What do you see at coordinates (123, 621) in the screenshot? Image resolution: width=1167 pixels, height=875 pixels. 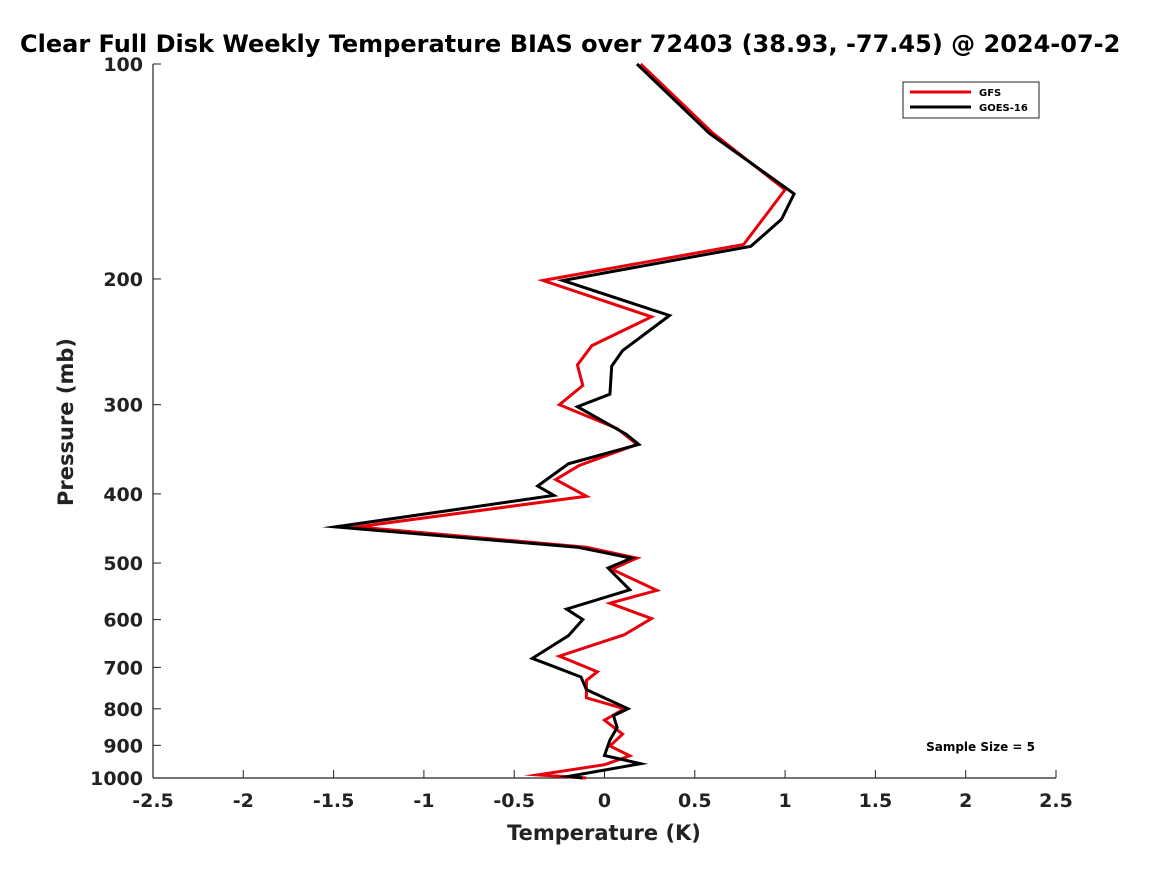 I see `y-tick-label: 600` at bounding box center [123, 621].